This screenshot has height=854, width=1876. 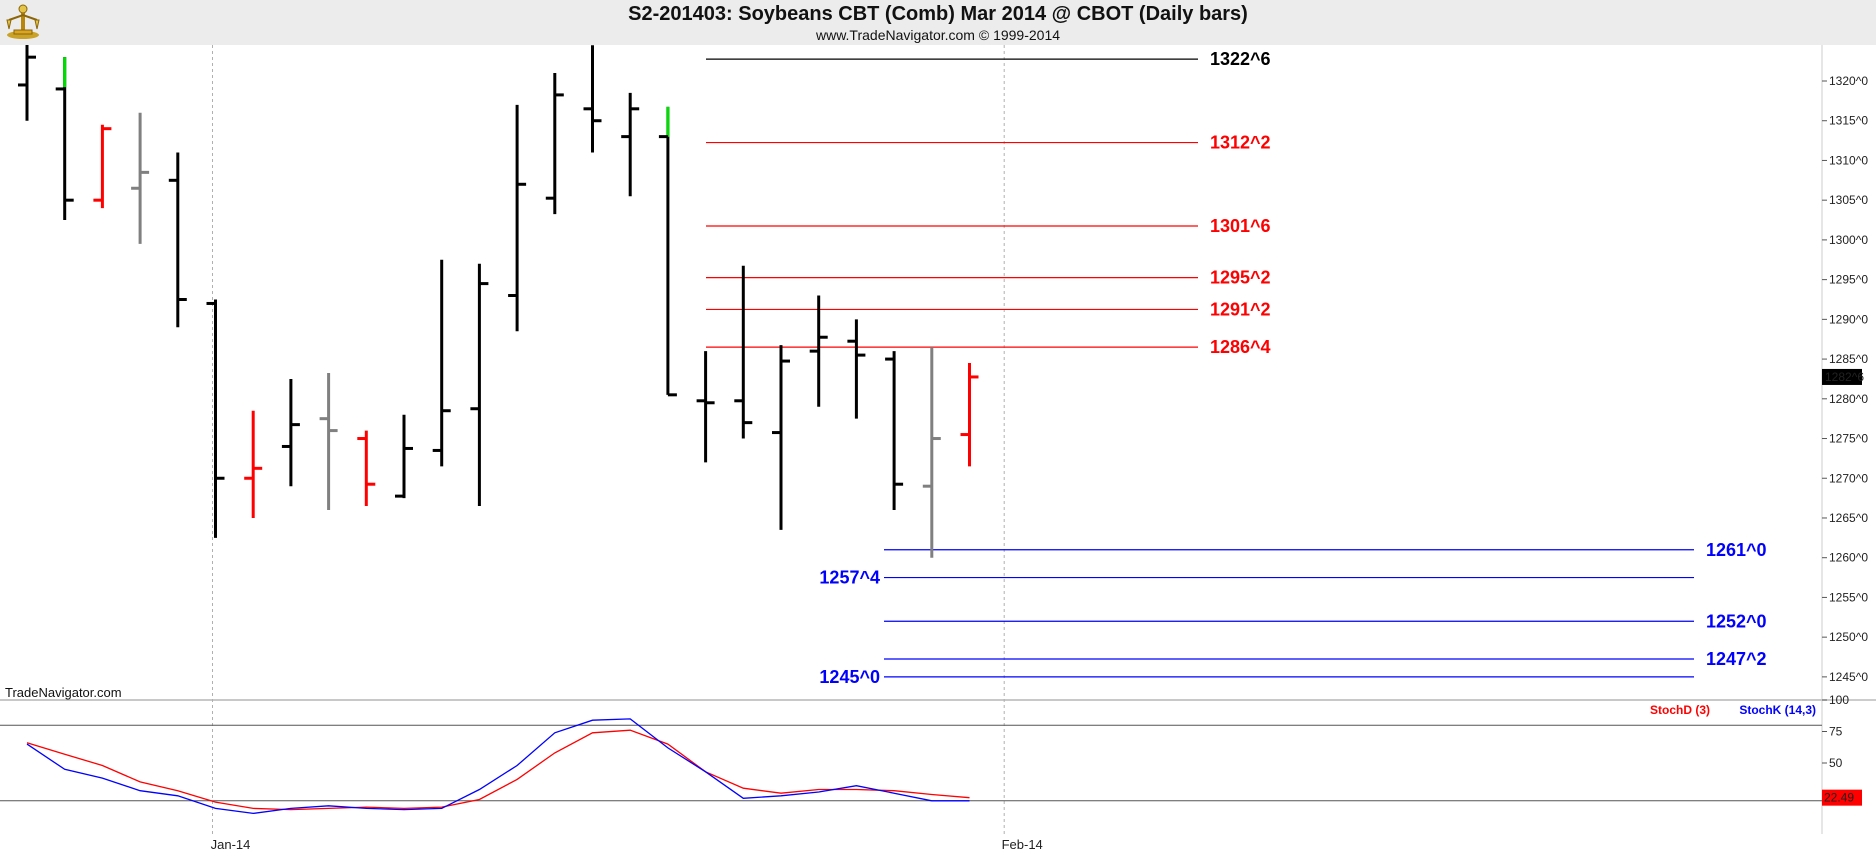 What do you see at coordinates (1839, 798) in the screenshot?
I see `stochastic-last-value-label: 22.49` at bounding box center [1839, 798].